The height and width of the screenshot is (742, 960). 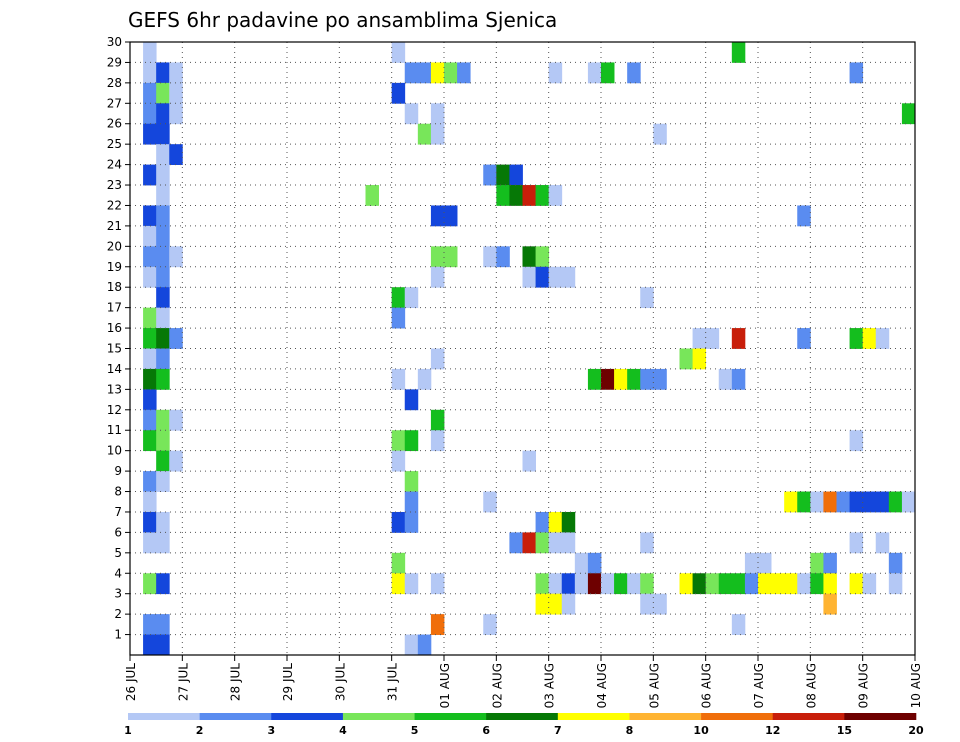 I want to click on legend-level-label: 6, so click(x=486, y=730).